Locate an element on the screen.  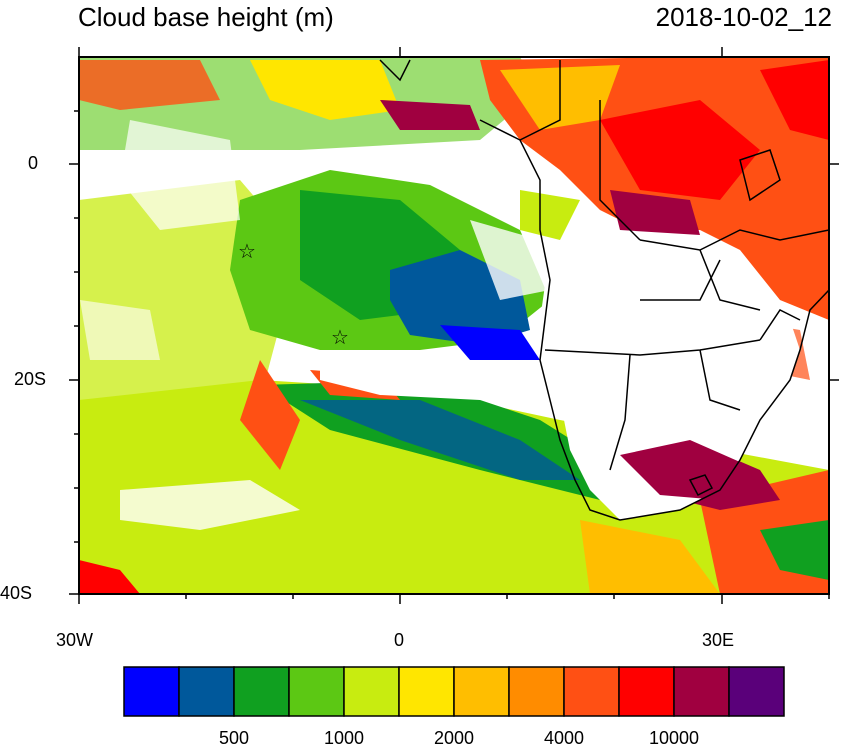
map-title: Cloud base height (m) is located at coordinates (206, 17).